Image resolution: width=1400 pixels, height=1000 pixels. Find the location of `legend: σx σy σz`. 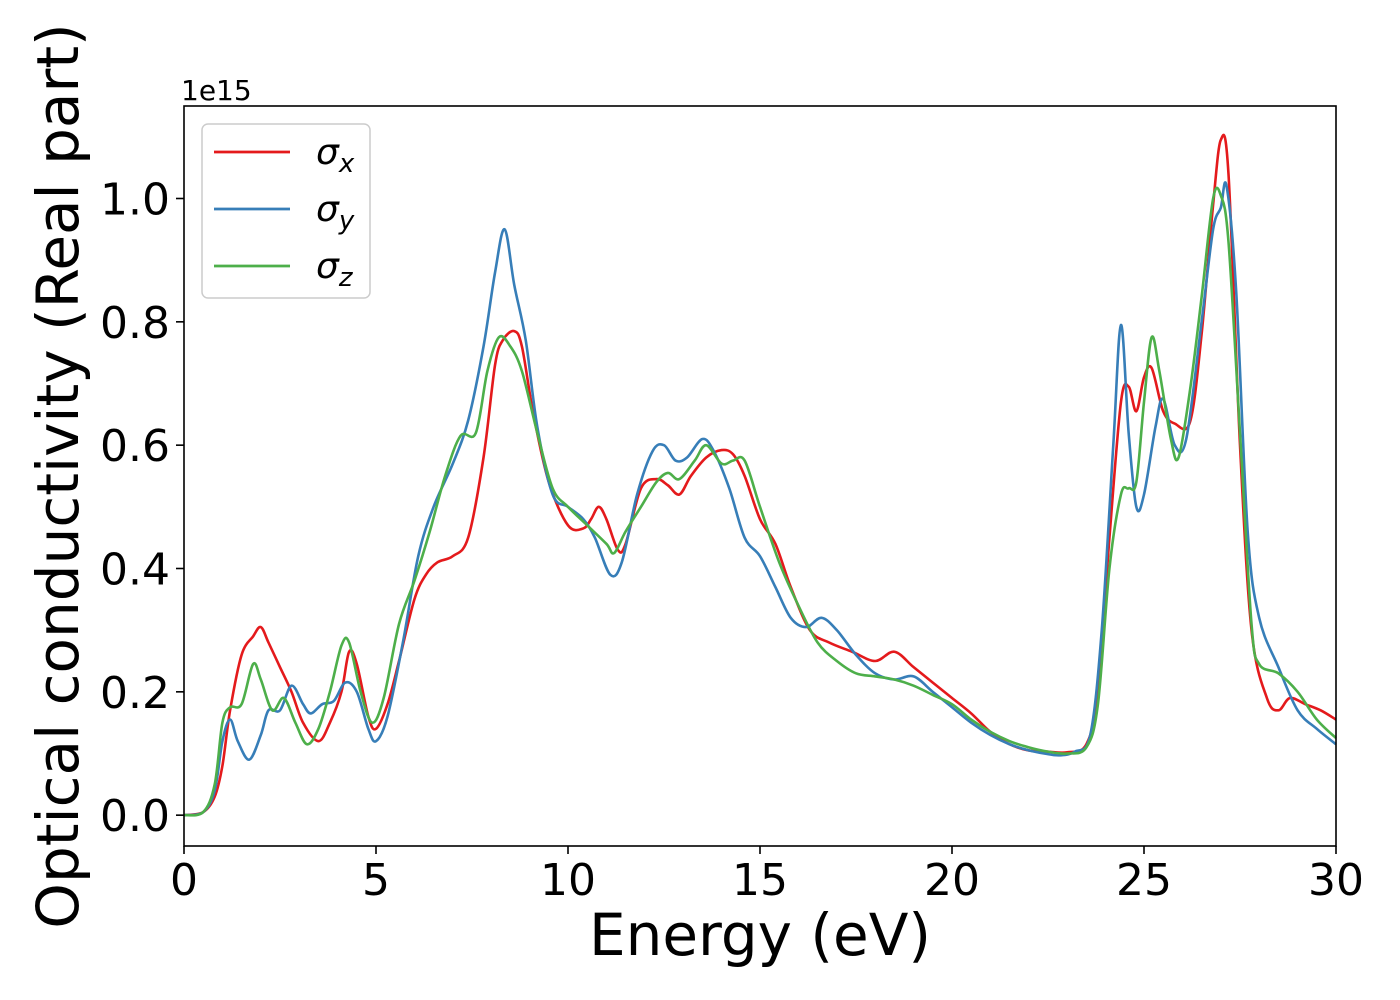

legend: σx σy σz is located at coordinates (286, 211).